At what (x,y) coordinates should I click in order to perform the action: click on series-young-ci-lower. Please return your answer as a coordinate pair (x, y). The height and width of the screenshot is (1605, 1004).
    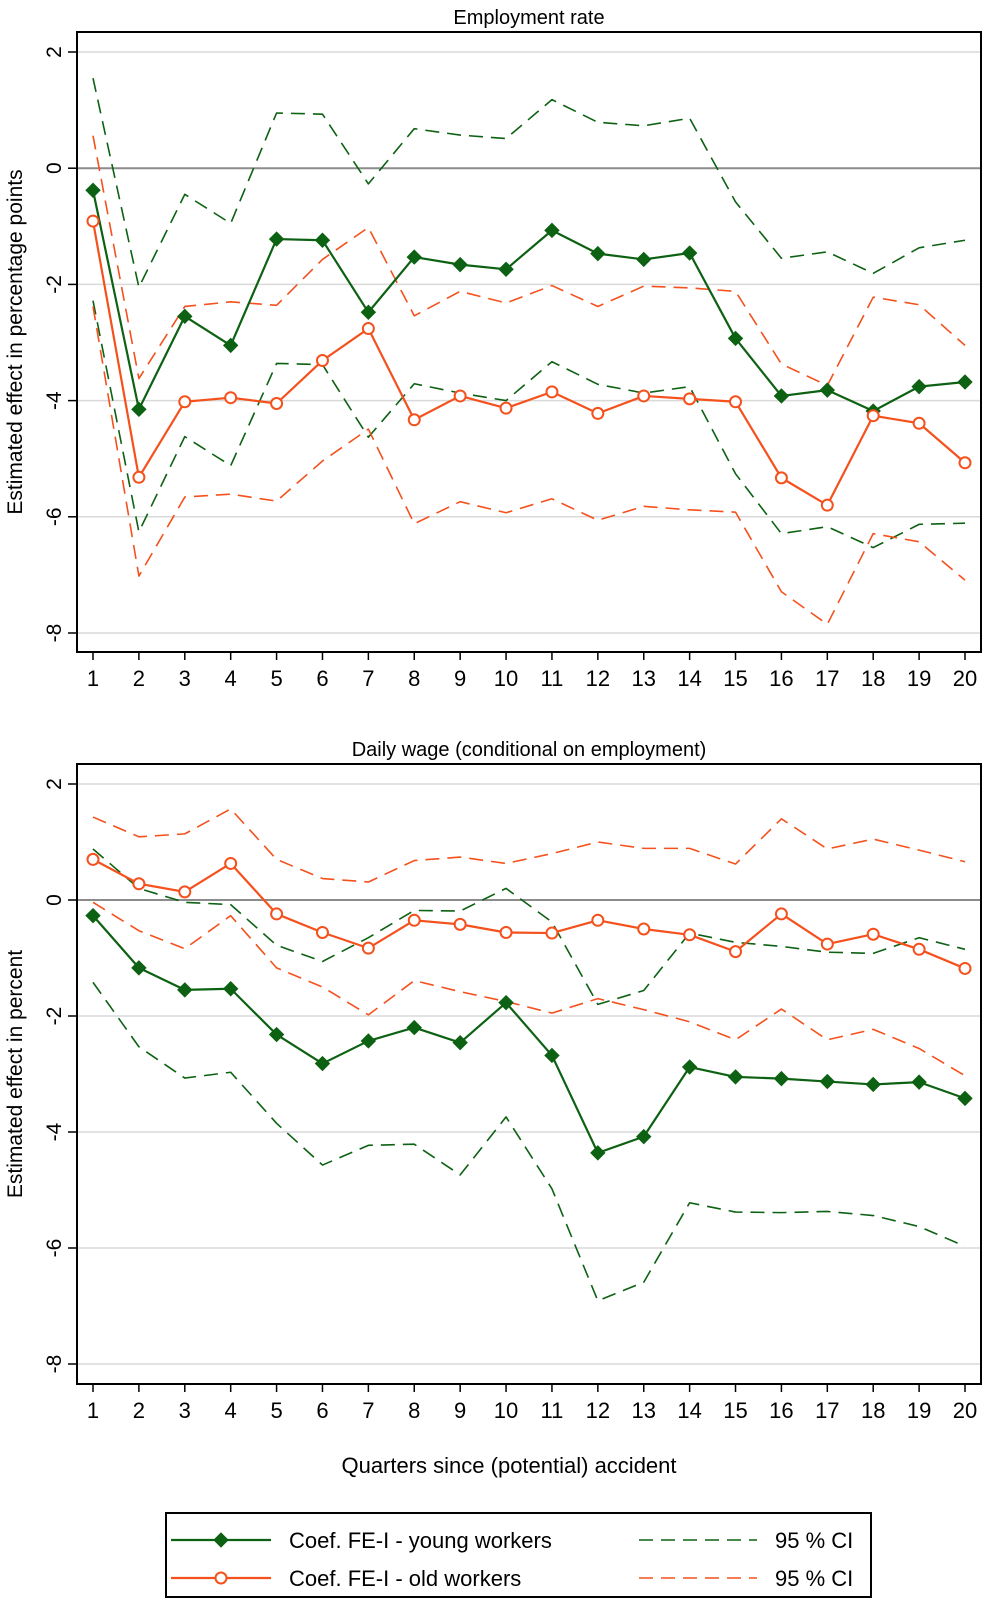
    Looking at the image, I should click on (529, 424).